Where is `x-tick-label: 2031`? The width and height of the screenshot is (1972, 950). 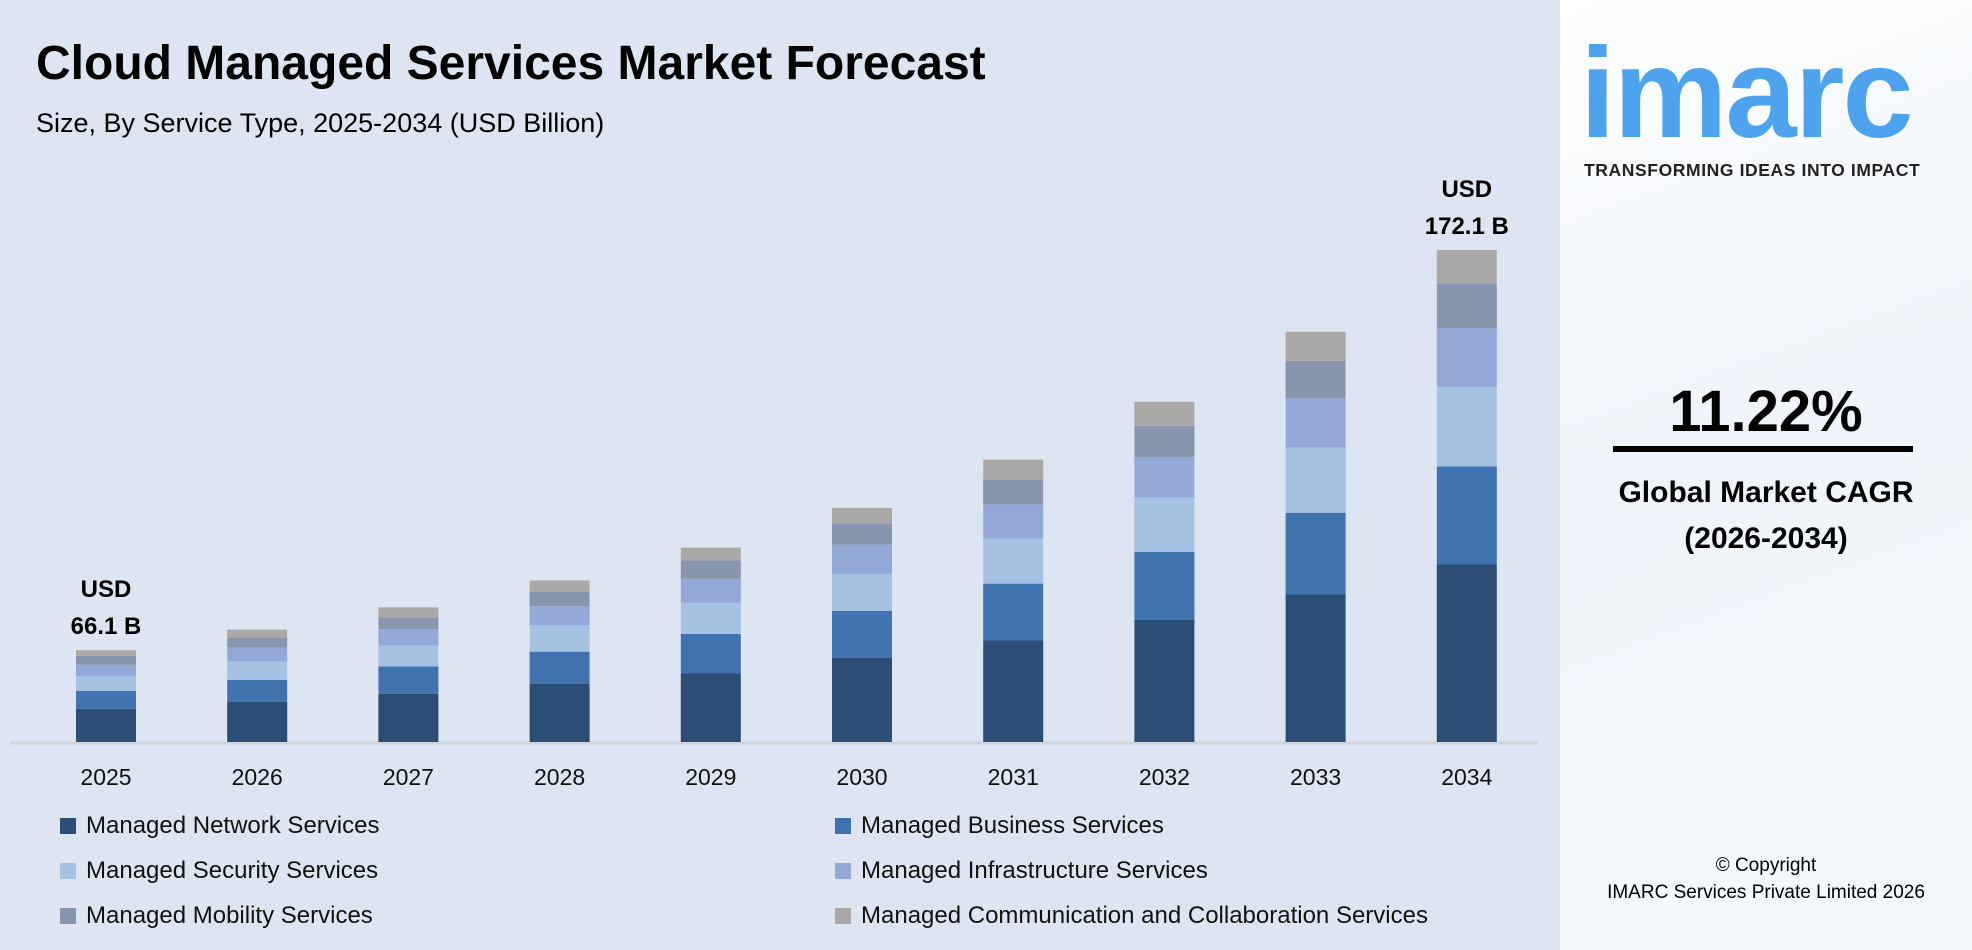
x-tick-label: 2031 is located at coordinates (1013, 777).